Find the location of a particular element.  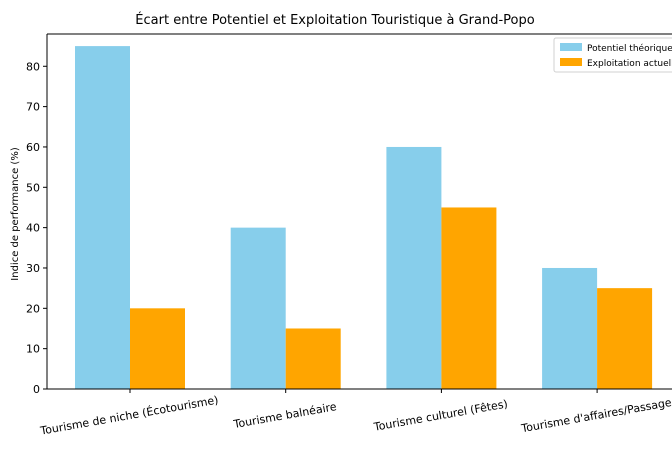

legend: Potentiel théorique Exploitation actuelle is located at coordinates (612, 55).